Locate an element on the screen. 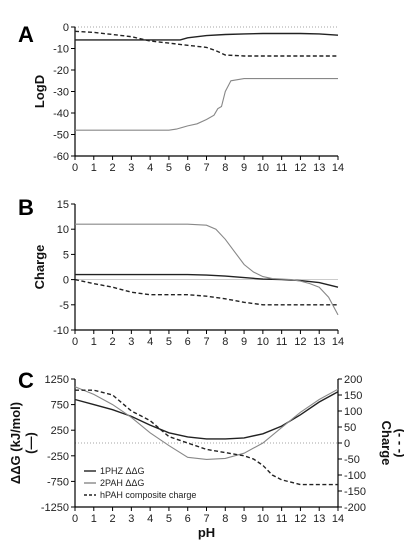 The width and height of the screenshot is (404, 550). y-tick-label: 15 is located at coordinates (63, 205).